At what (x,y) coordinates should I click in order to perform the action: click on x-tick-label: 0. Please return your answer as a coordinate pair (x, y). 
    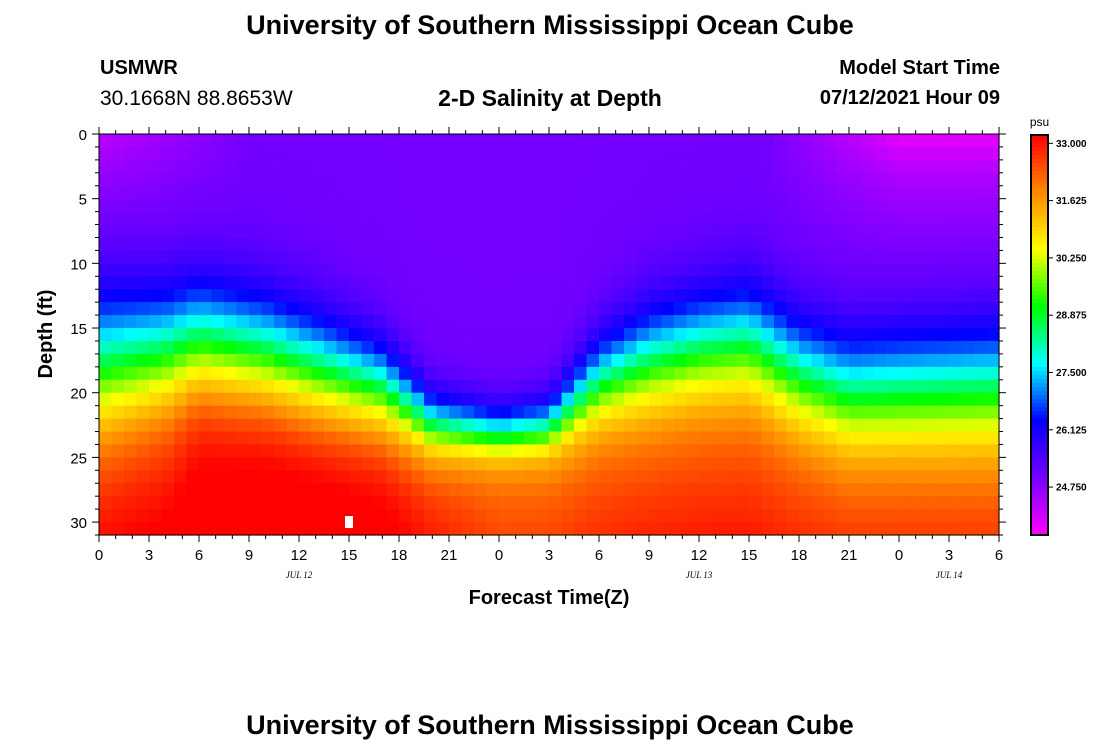
    Looking at the image, I should click on (99, 555).